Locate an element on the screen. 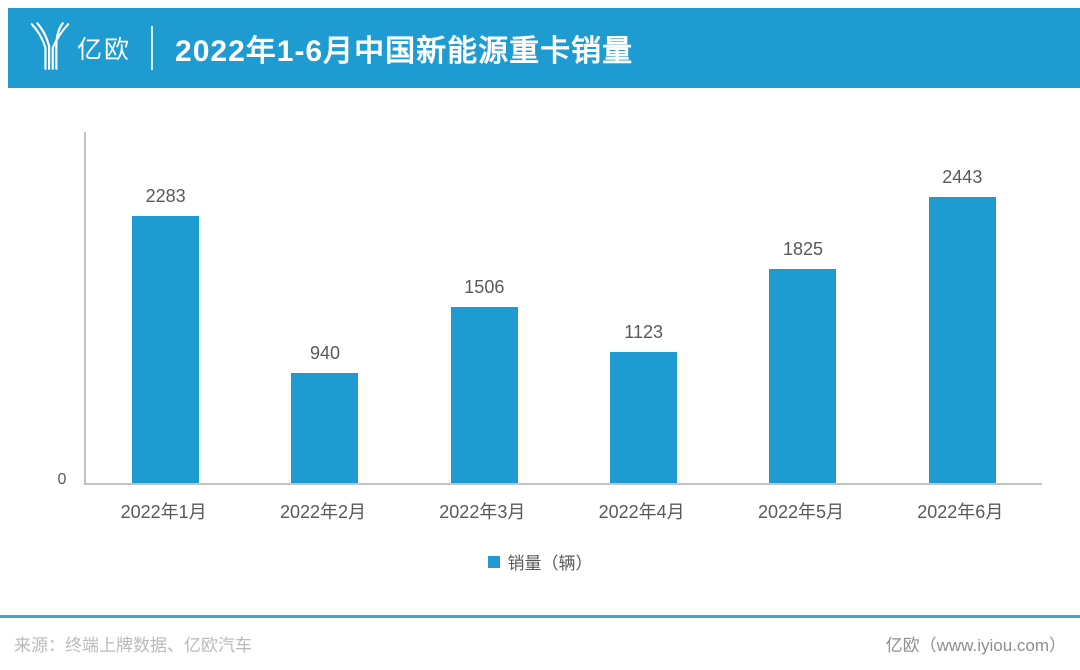  source-note: 来源：终端上牌数据、亿欧汽车 is located at coordinates (133, 645).